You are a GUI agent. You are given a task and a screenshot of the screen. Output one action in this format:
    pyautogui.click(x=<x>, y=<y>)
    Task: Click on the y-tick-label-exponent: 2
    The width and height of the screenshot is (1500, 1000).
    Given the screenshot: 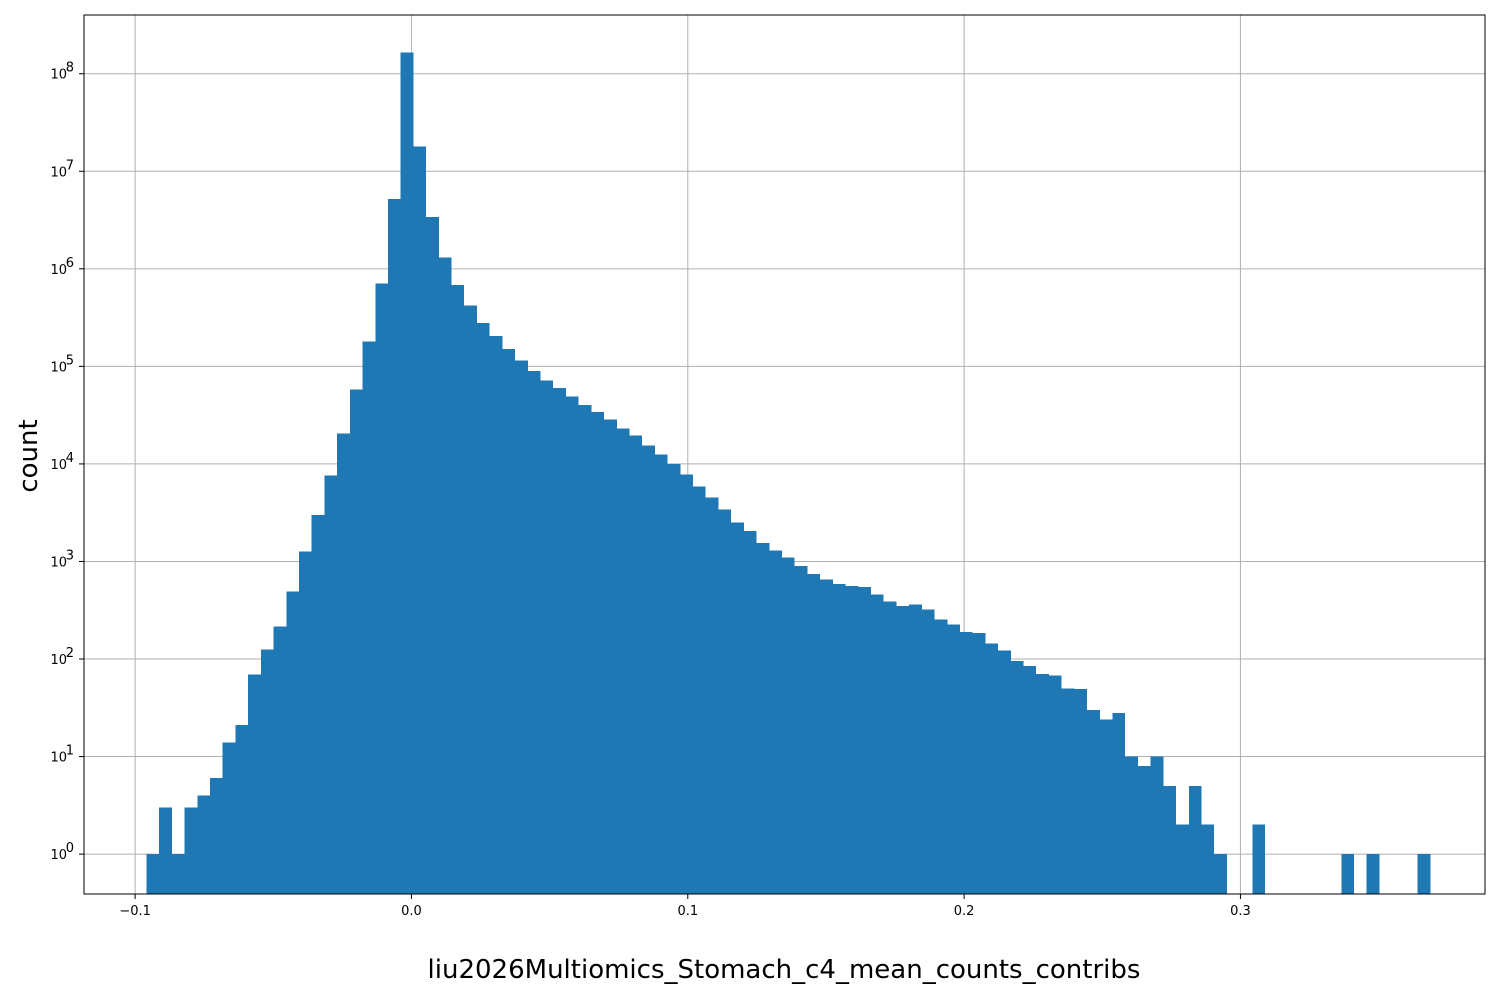 What is the action you would take?
    pyautogui.click(x=70, y=653)
    